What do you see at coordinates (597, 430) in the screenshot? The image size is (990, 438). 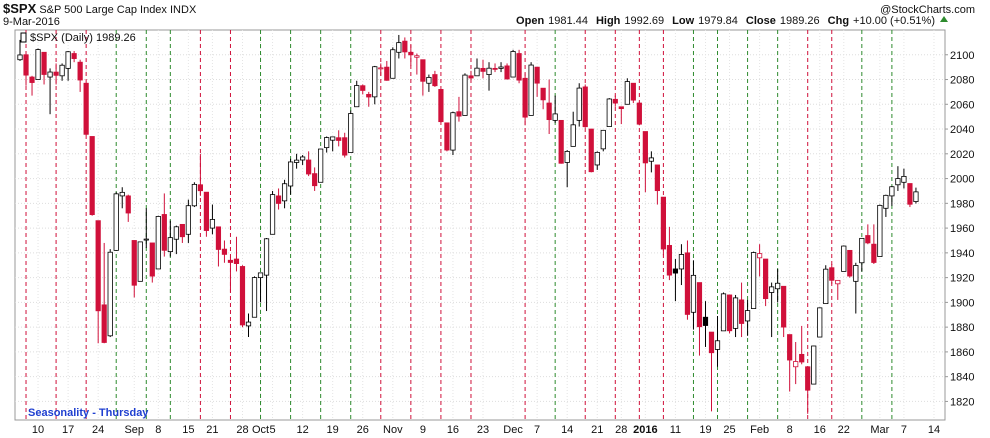 I see `x-tick-label: 21` at bounding box center [597, 430].